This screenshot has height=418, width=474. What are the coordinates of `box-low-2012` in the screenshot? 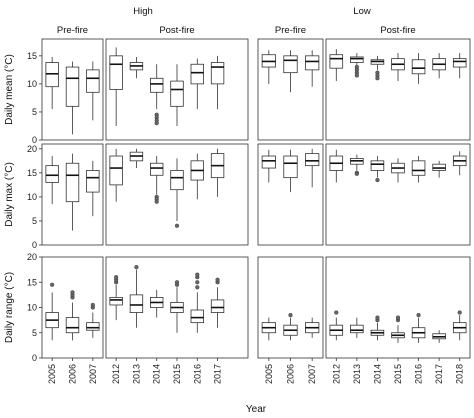 It's located at (336, 61).